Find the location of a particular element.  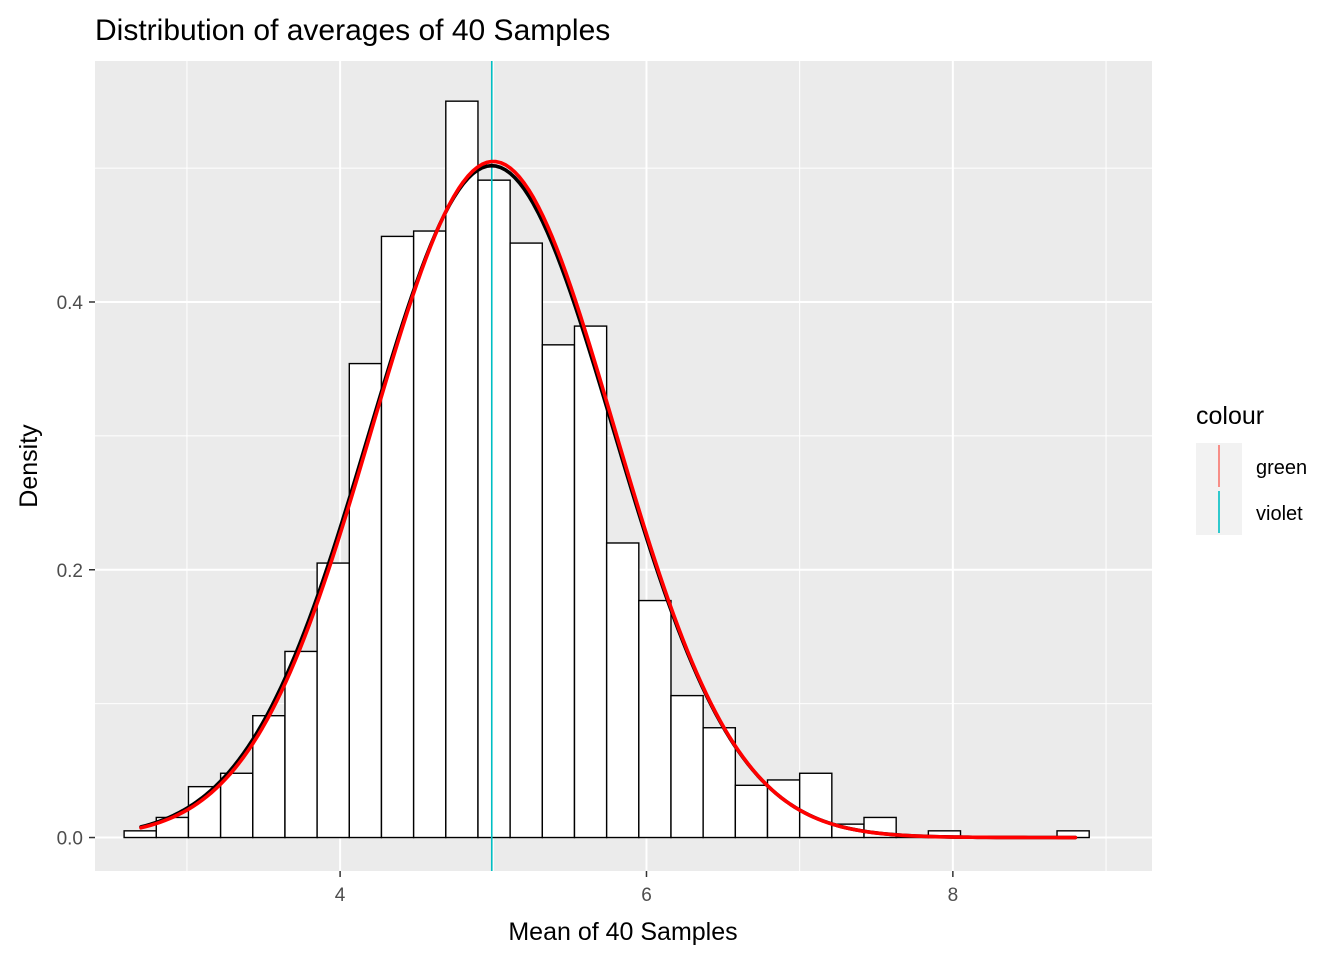

legend-label: violet is located at coordinates (1279, 514).